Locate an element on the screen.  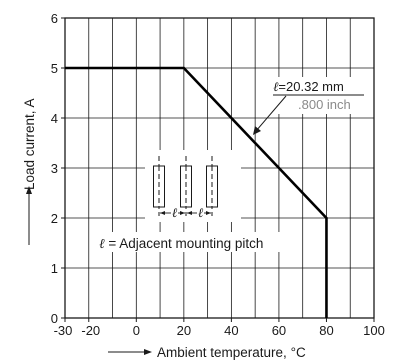
y-tick-label: 3 is located at coordinates (54, 168).